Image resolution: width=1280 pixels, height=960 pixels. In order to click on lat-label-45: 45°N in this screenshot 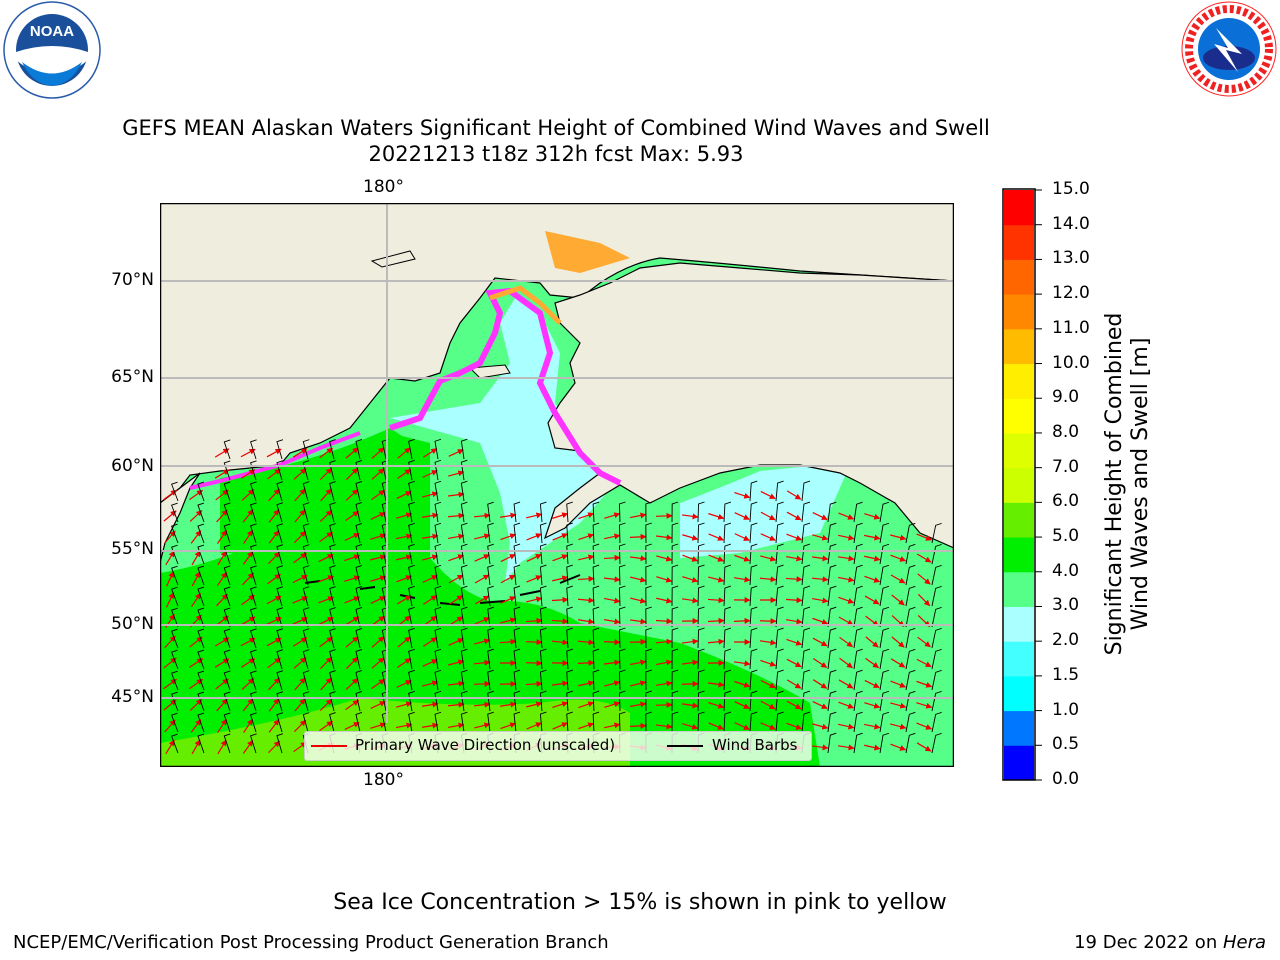, I will do `click(132, 697)`.